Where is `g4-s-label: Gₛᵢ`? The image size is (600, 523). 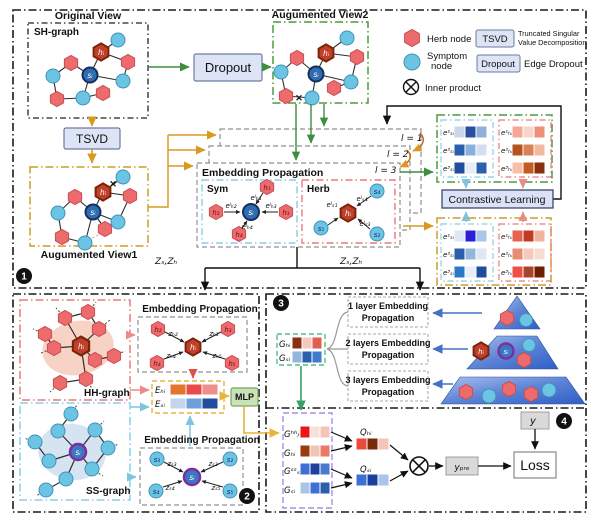 g4-s-label: Gₛᵢ is located at coordinates (290, 491).